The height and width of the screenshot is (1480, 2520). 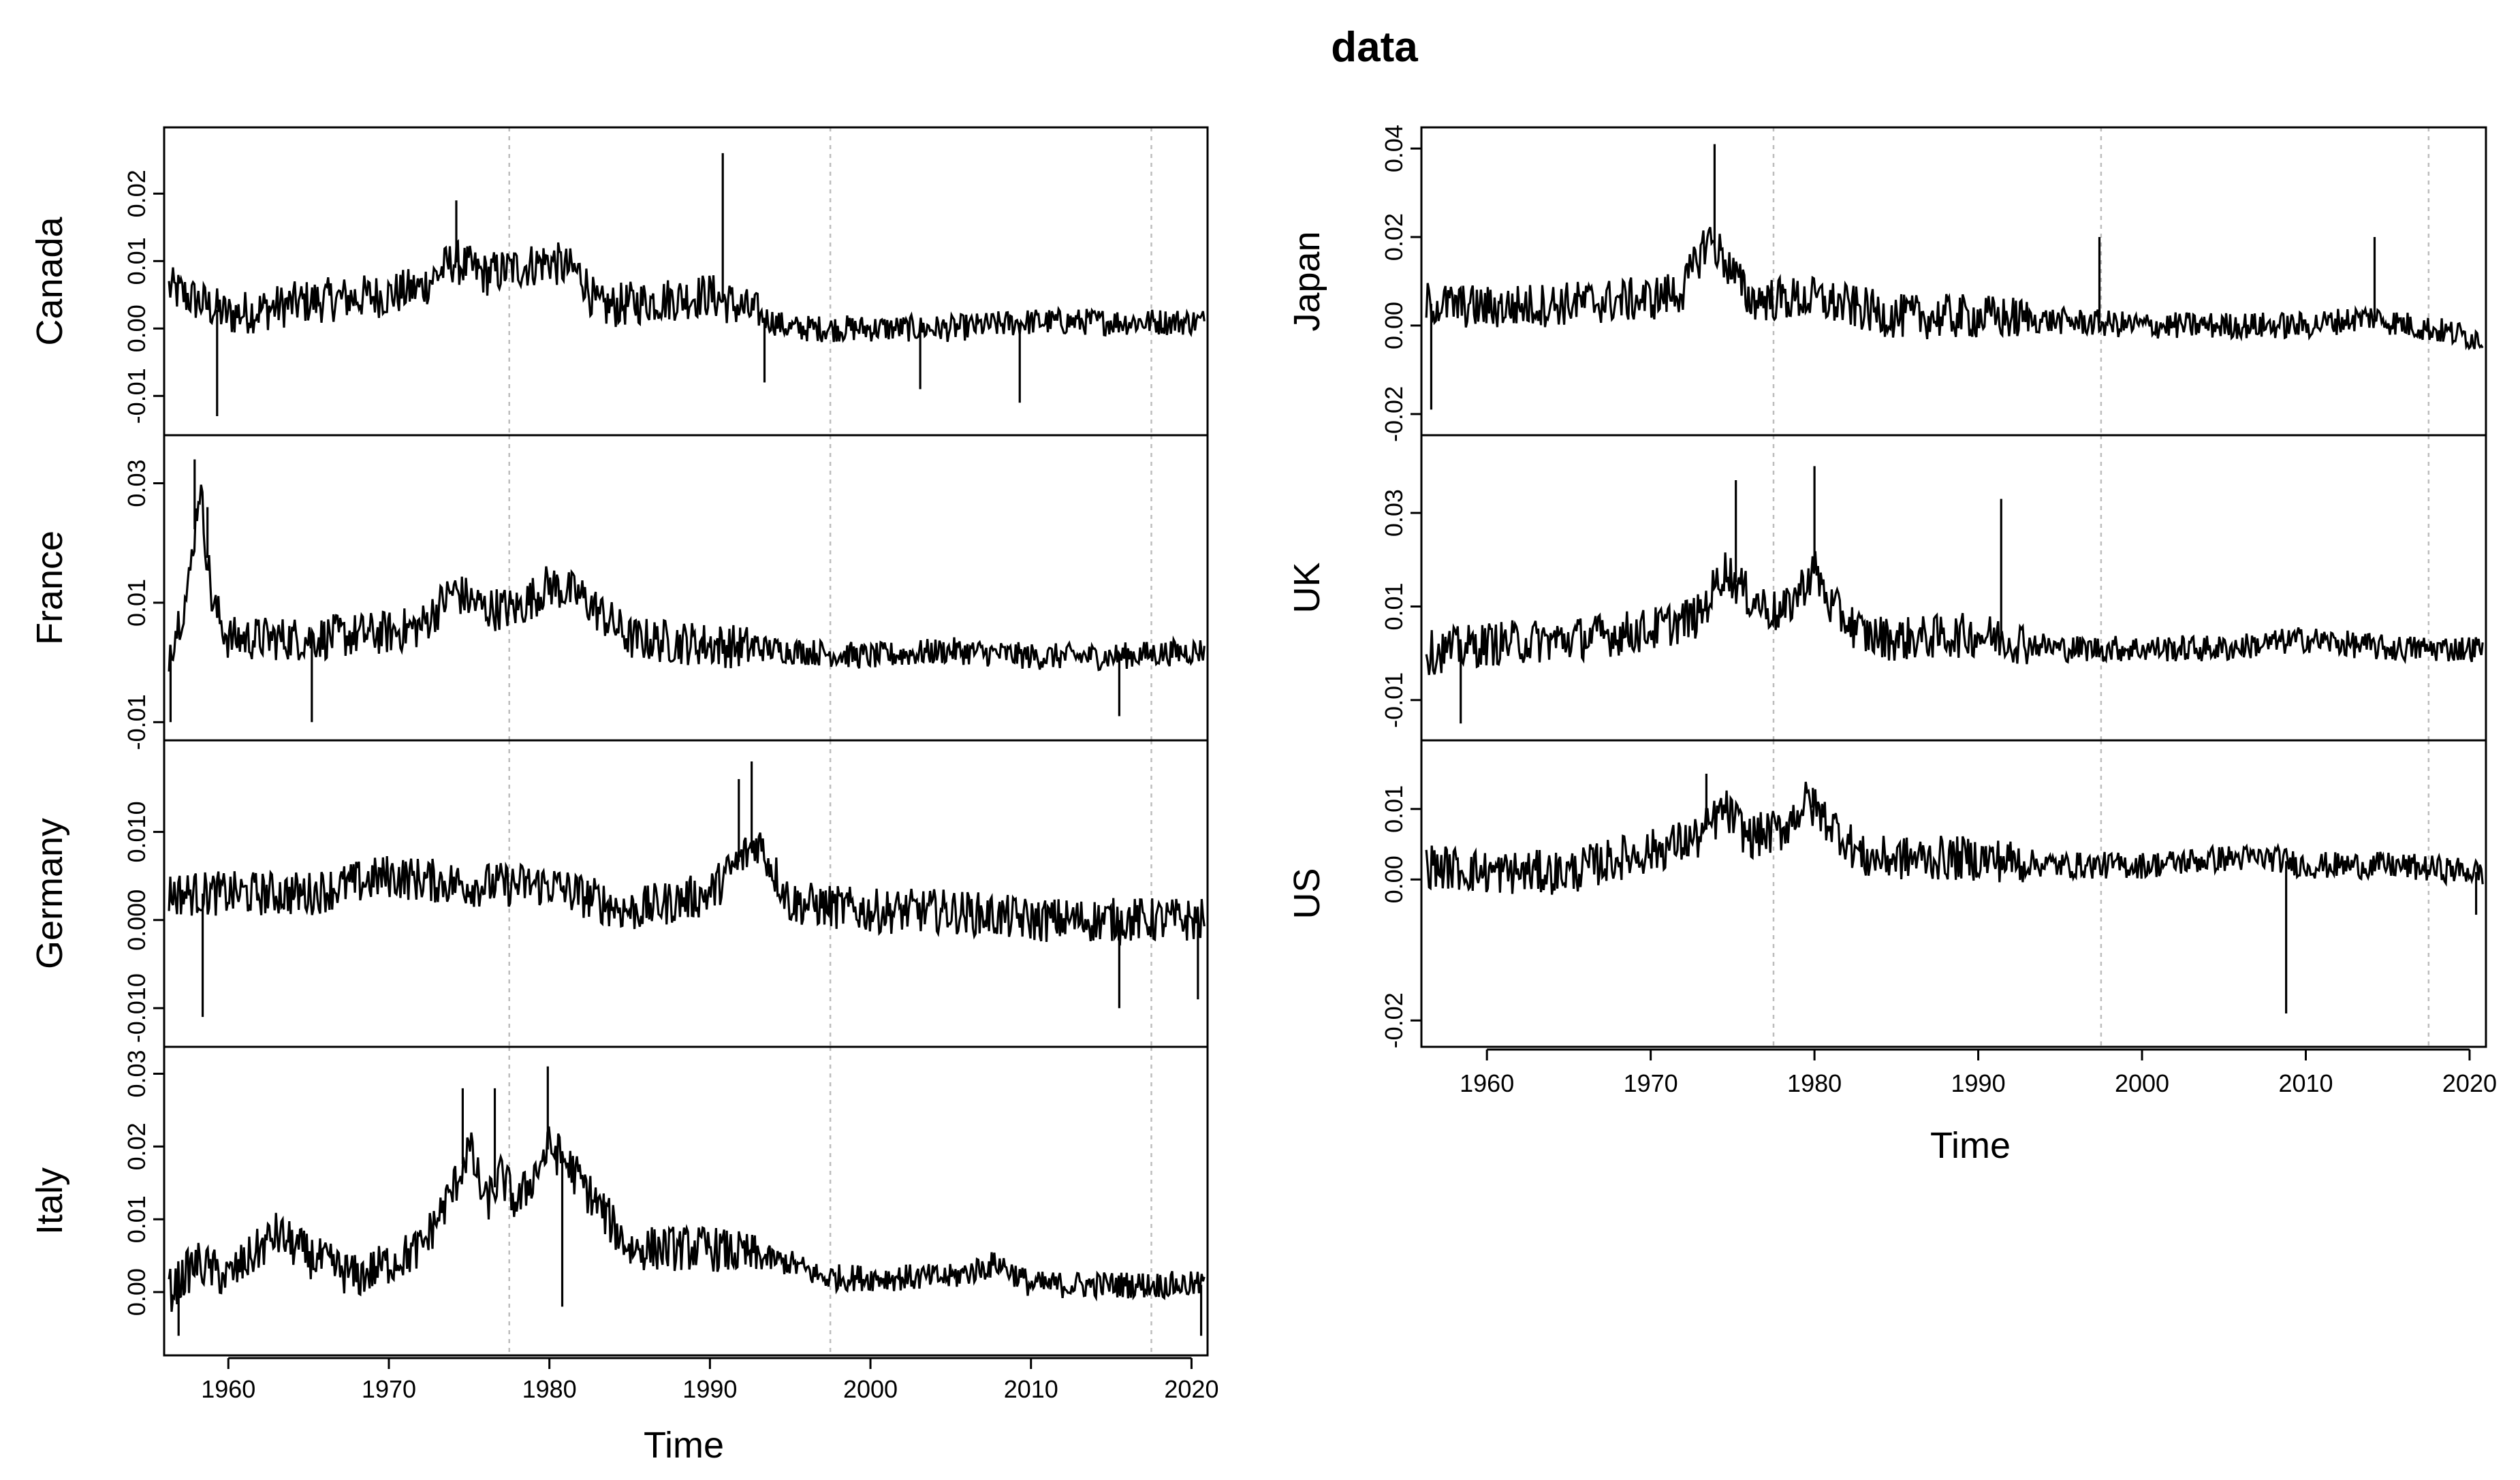 I want to click on canada-y-tick-label: 0.02, so click(x=137, y=193).